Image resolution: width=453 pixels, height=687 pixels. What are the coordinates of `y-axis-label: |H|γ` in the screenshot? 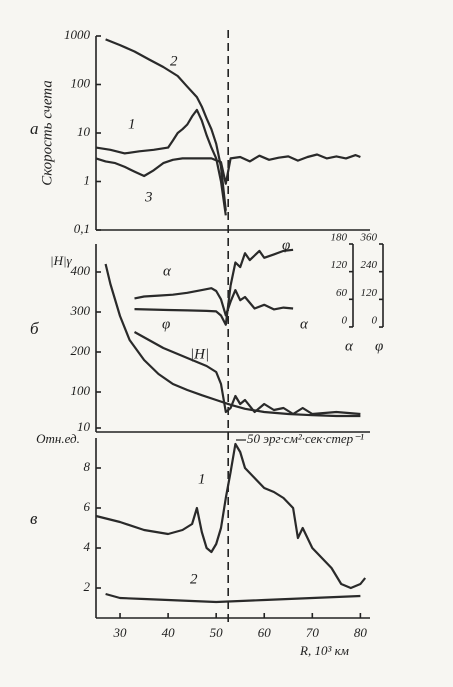 It's located at (61, 260).